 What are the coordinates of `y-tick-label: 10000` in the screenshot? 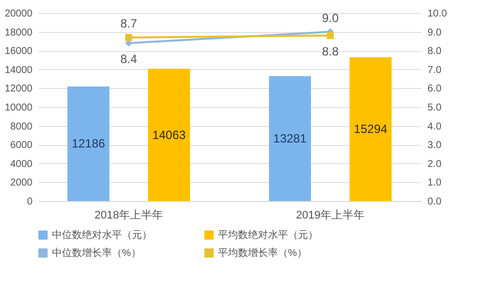 It's located at (18, 108).